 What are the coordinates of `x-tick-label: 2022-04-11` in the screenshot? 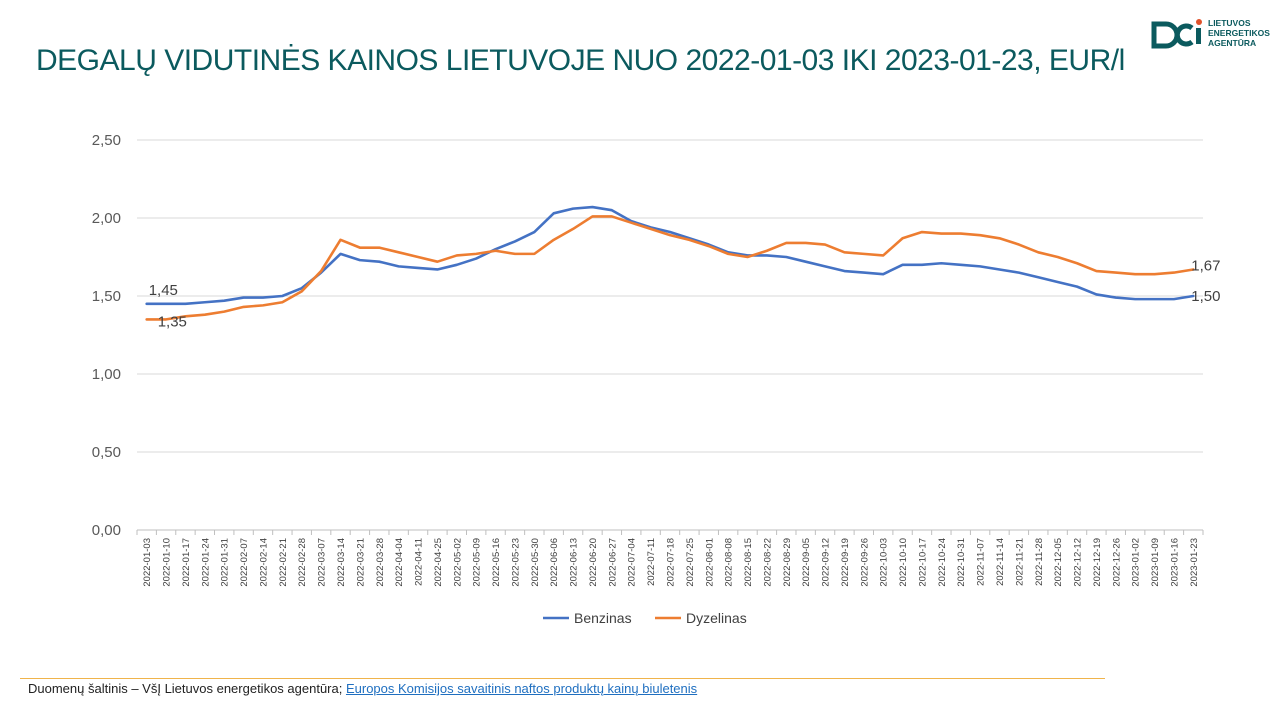 It's located at (419, 562).